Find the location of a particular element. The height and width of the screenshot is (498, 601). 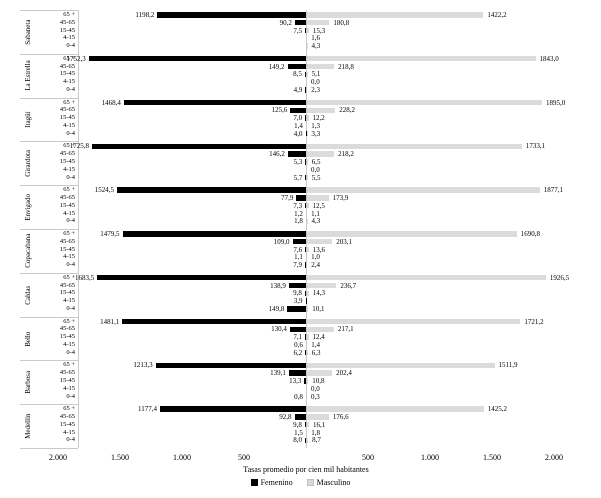

data-label-masculino: 217,1 is located at coordinates (345, 329).